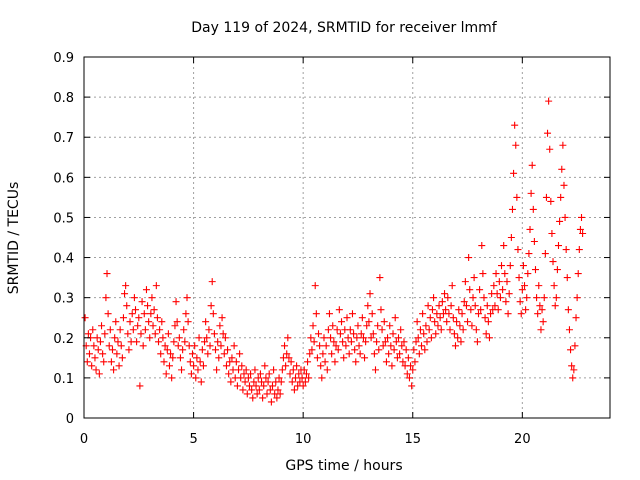 Image resolution: width=640 pixels, height=480 pixels. What do you see at coordinates (63, 58) in the screenshot?
I see `y-tick-label: 0.9` at bounding box center [63, 58].